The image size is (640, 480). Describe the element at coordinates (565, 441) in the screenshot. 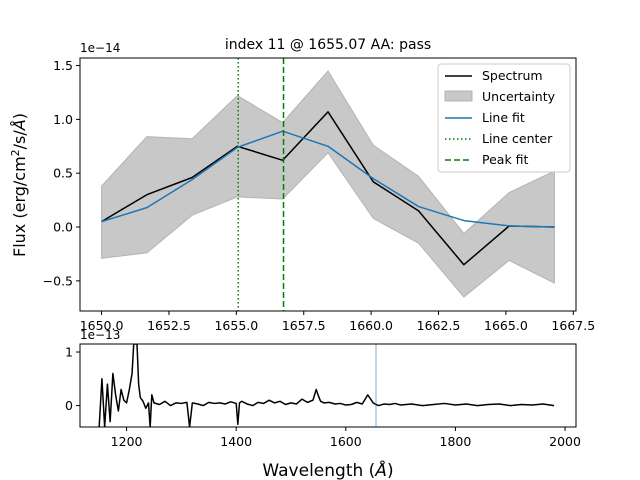

I see `bottom-x-tick-label: 2000` at that location.